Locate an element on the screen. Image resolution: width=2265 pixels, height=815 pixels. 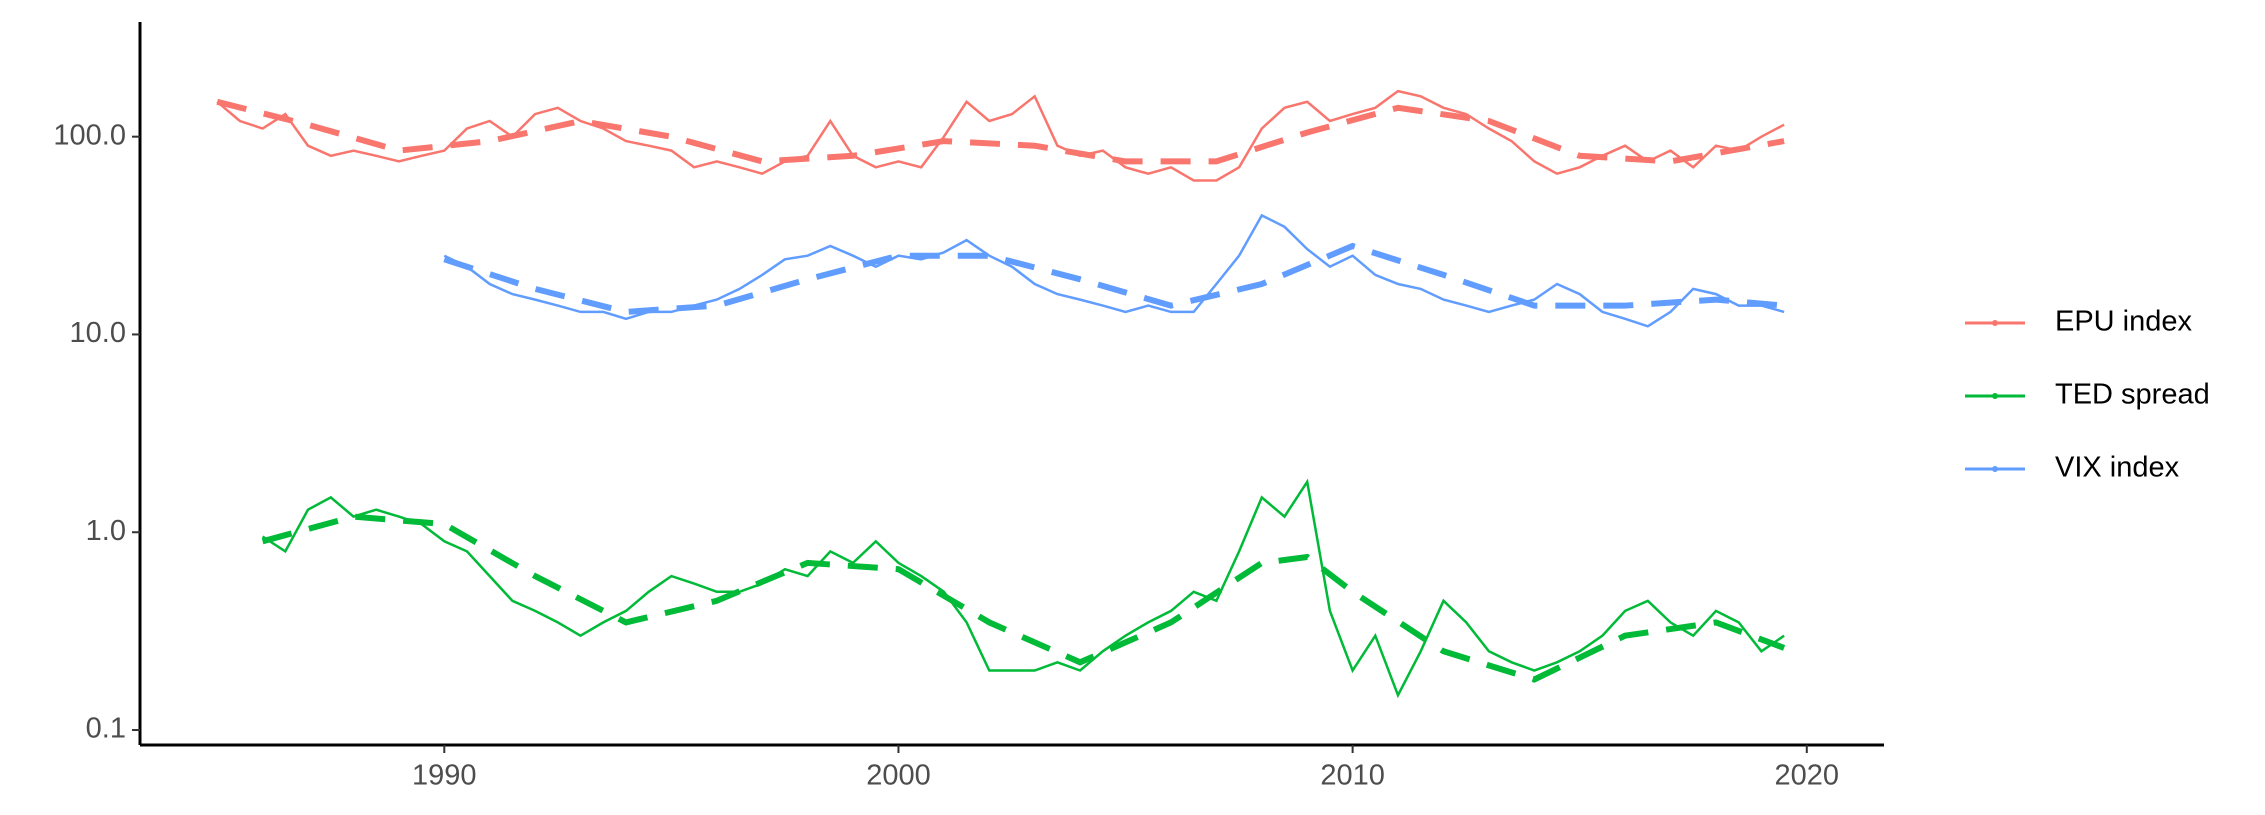
legend-label: EPU index is located at coordinates (2124, 322).